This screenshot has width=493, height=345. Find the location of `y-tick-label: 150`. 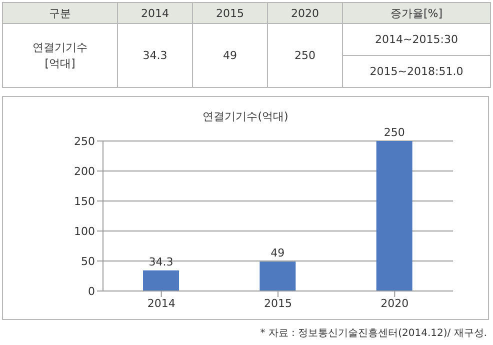

y-tick-label: 150 is located at coordinates (84, 201).